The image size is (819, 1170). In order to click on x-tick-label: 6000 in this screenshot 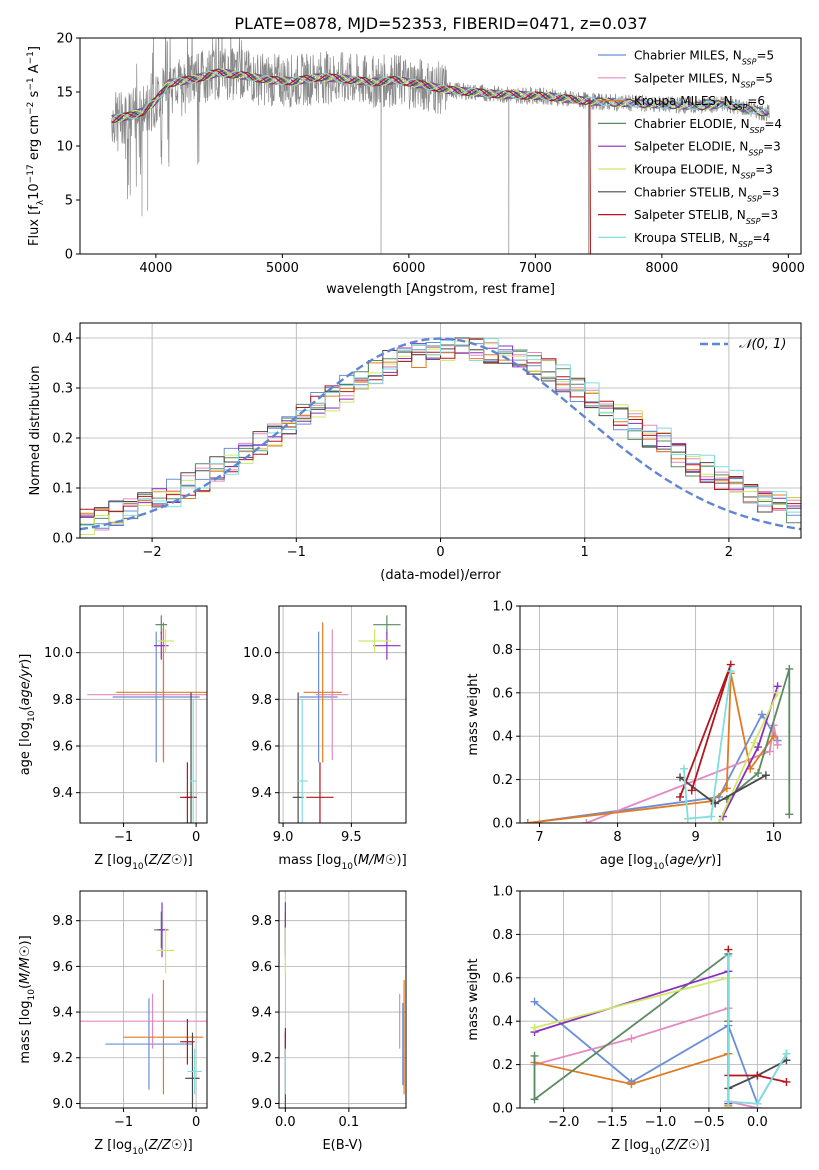, I will do `click(408, 268)`.